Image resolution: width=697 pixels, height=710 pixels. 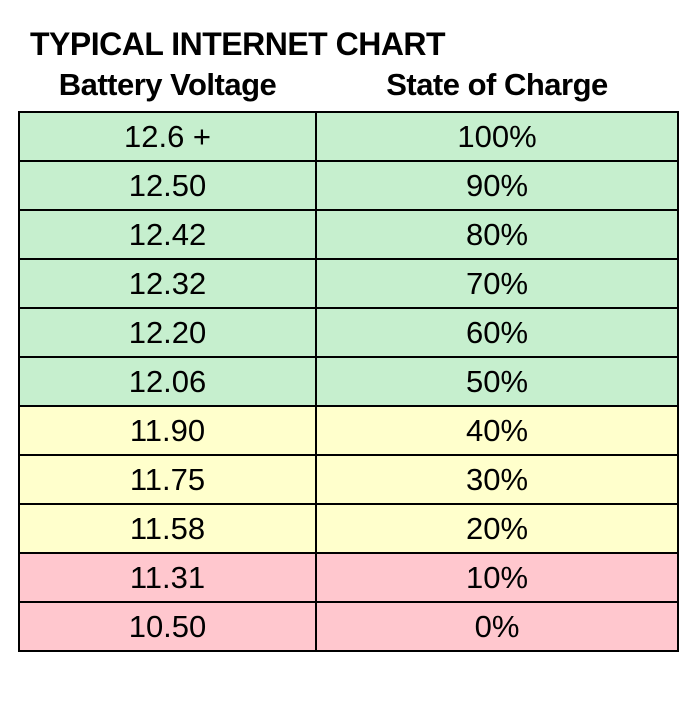 I want to click on table-row: 11.75 30%, so click(x=348, y=479).